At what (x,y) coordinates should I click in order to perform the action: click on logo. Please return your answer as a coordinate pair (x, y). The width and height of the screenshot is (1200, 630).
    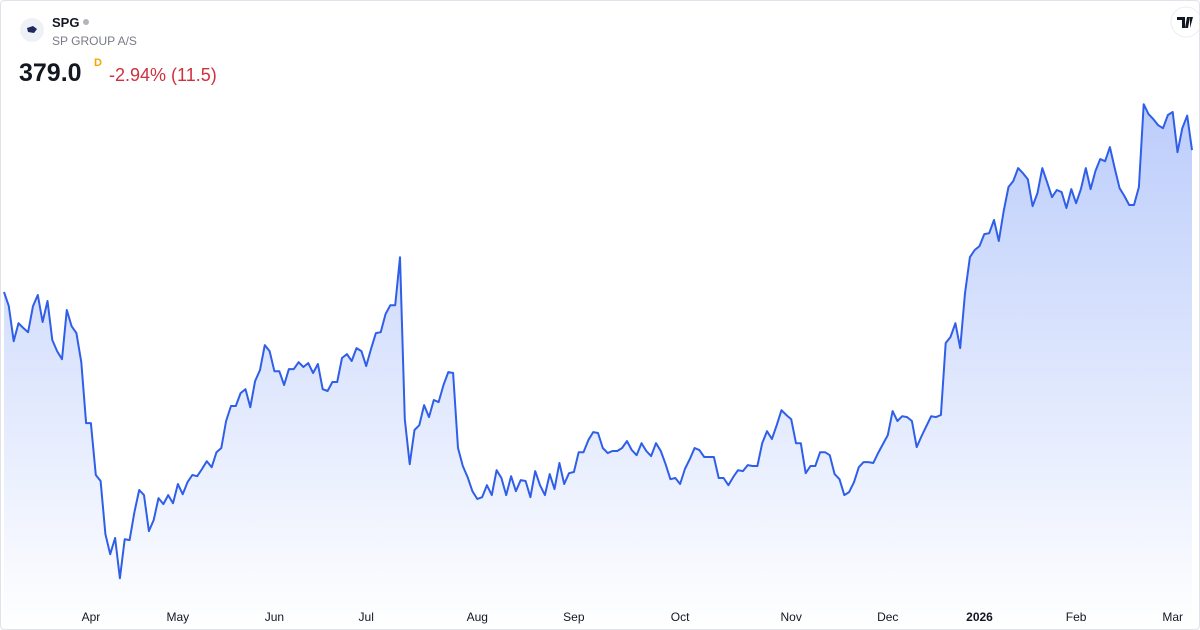
    Looking at the image, I should click on (32, 30).